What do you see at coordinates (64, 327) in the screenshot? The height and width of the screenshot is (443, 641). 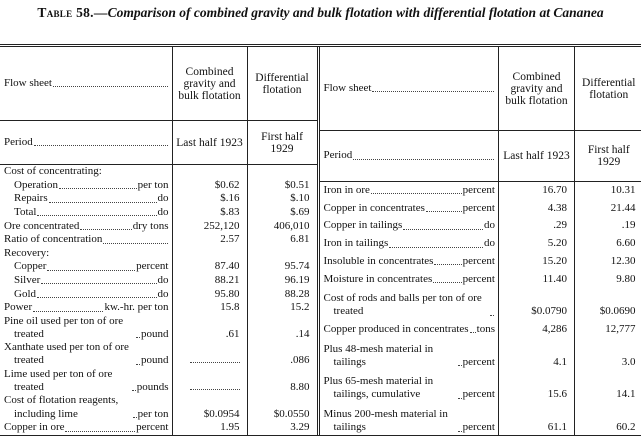 I see `label-text: Pine oil used per ton of ore treated` at bounding box center [64, 327].